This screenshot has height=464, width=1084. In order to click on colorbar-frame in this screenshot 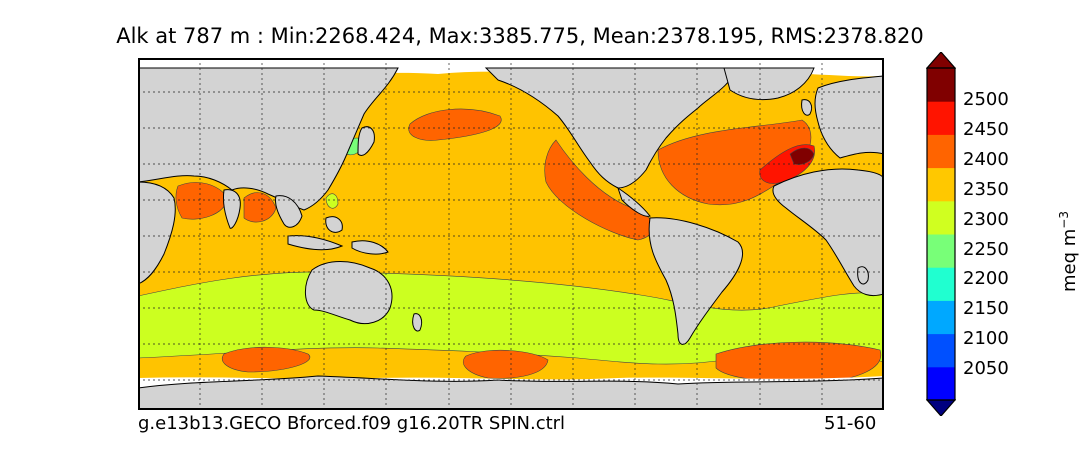, I will do `click(941, 234)`.